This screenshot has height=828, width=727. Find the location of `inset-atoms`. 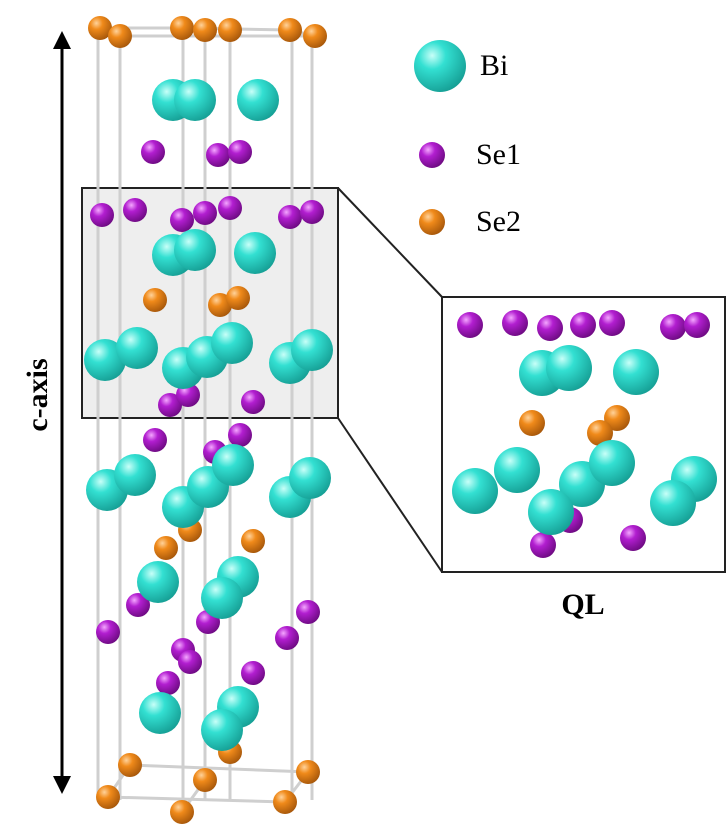

inset-atoms is located at coordinates (584, 434).